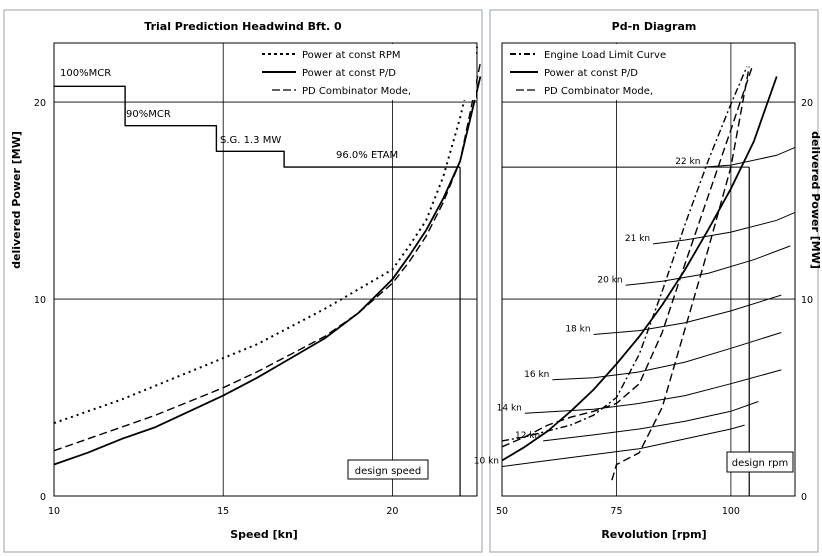  What do you see at coordinates (807, 103) in the screenshot?
I see `right-y-tick-label: 20` at bounding box center [807, 103].